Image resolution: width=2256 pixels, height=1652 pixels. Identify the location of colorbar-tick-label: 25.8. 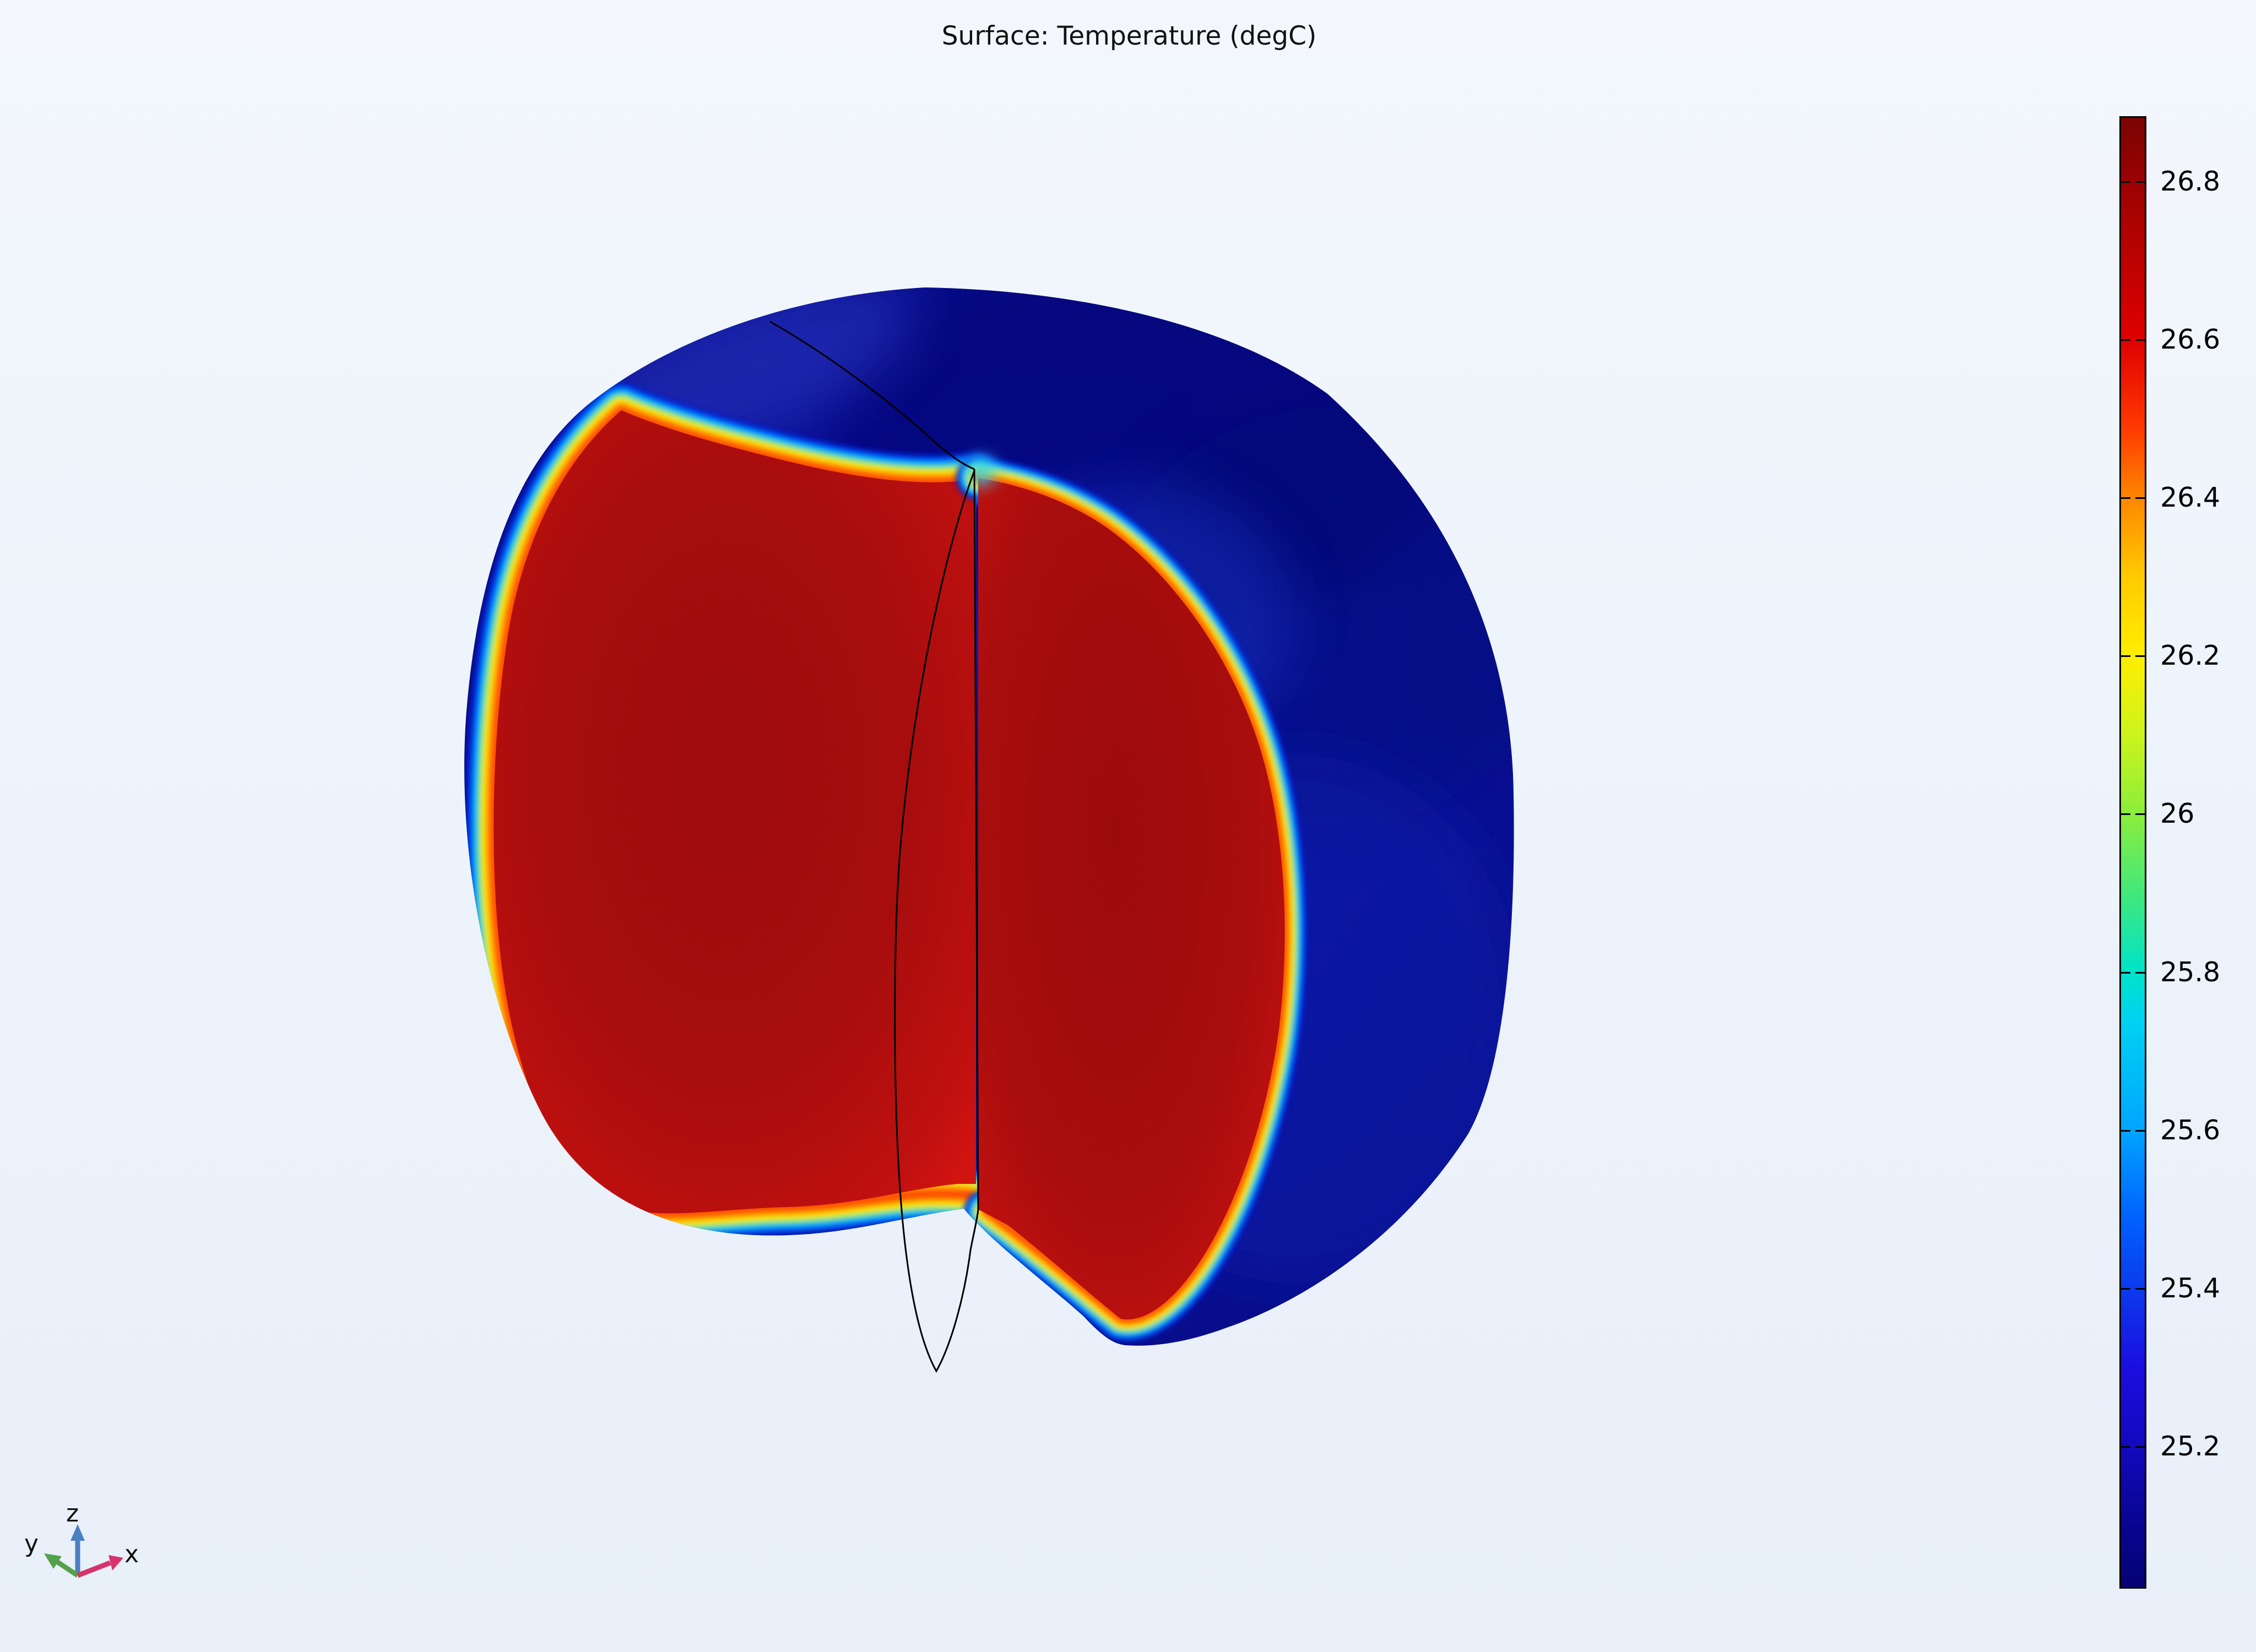
(2190, 972).